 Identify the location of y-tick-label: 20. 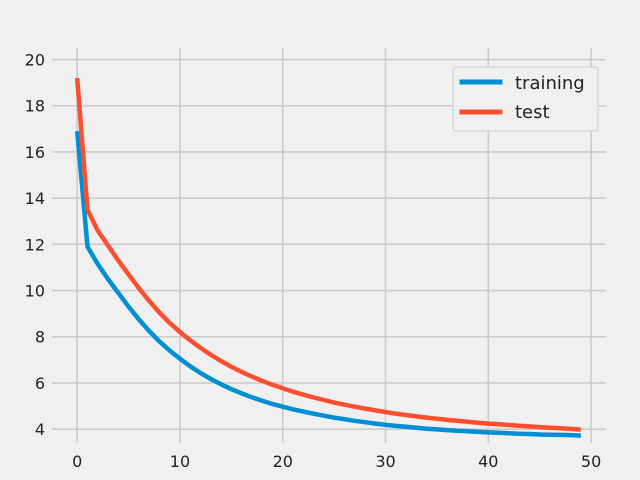
(35, 60).